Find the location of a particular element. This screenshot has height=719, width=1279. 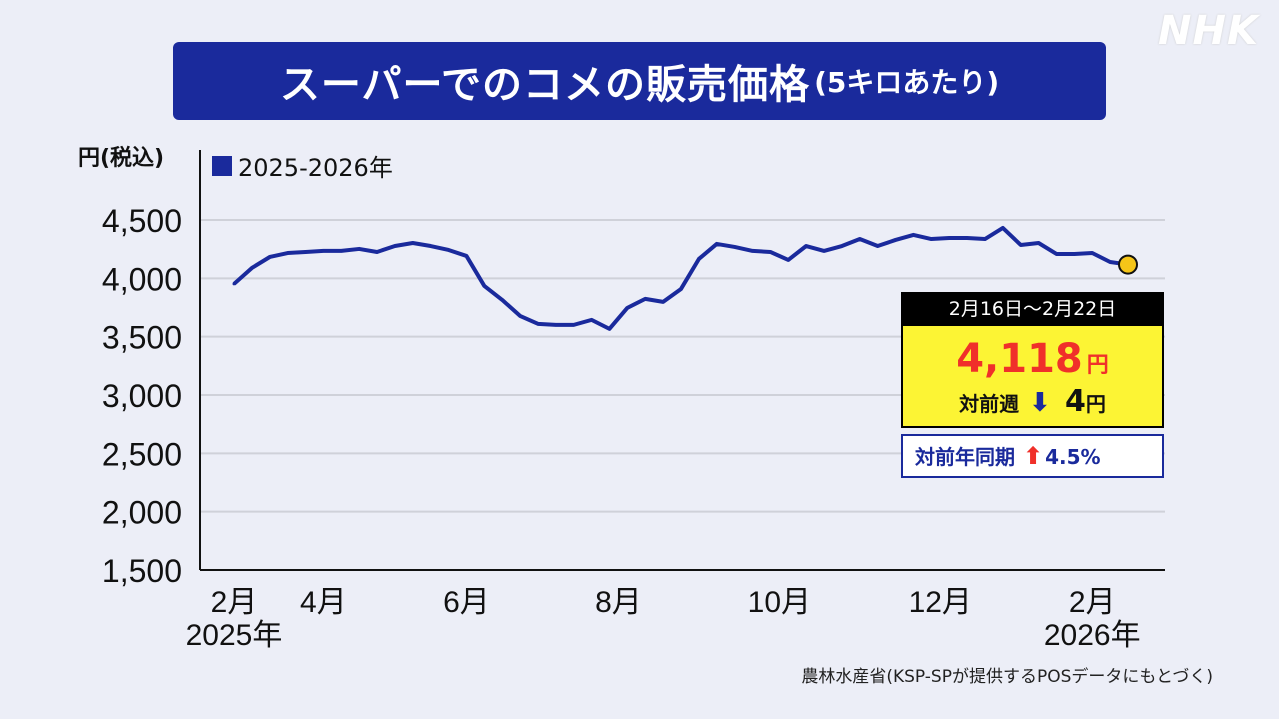

y-tick-label: 3,000 is located at coordinates (142, 396).